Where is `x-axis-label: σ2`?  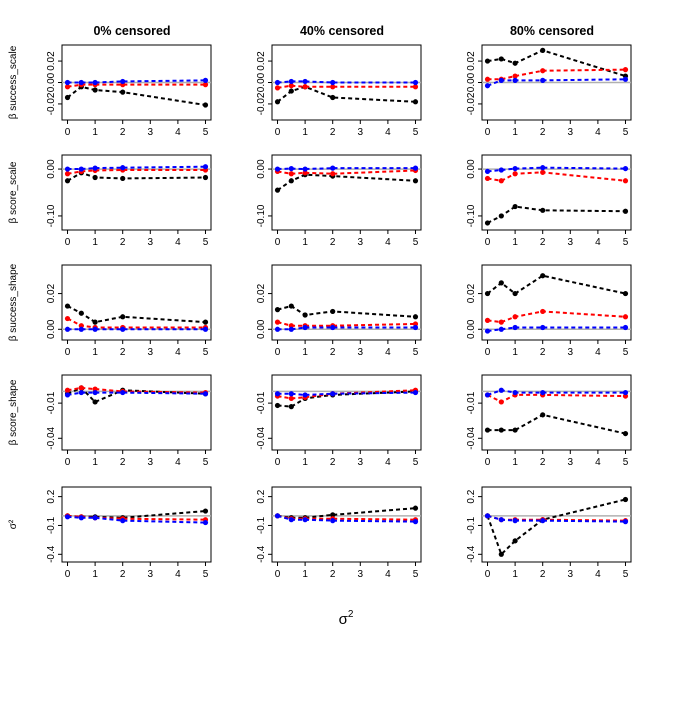 x-axis-label: σ2 is located at coordinates (346, 618).